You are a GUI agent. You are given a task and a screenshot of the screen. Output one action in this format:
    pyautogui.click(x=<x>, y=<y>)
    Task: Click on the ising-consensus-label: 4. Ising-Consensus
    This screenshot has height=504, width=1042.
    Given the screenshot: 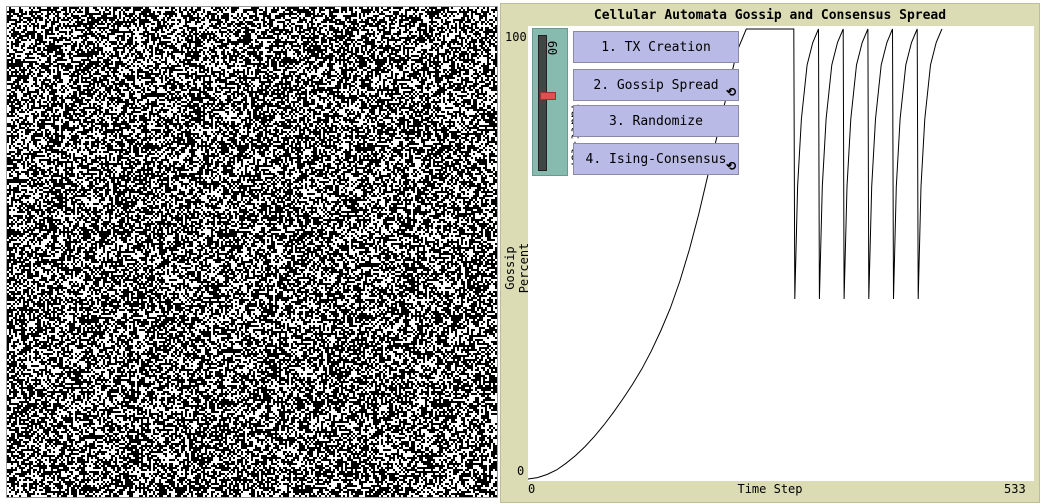 What is the action you would take?
    pyautogui.click(x=656, y=159)
    